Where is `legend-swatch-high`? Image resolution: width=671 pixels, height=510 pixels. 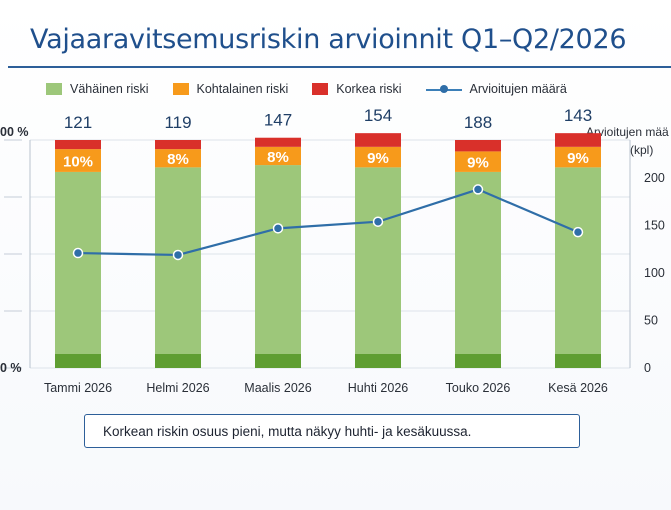
legend-swatch-high is located at coordinates (320, 89).